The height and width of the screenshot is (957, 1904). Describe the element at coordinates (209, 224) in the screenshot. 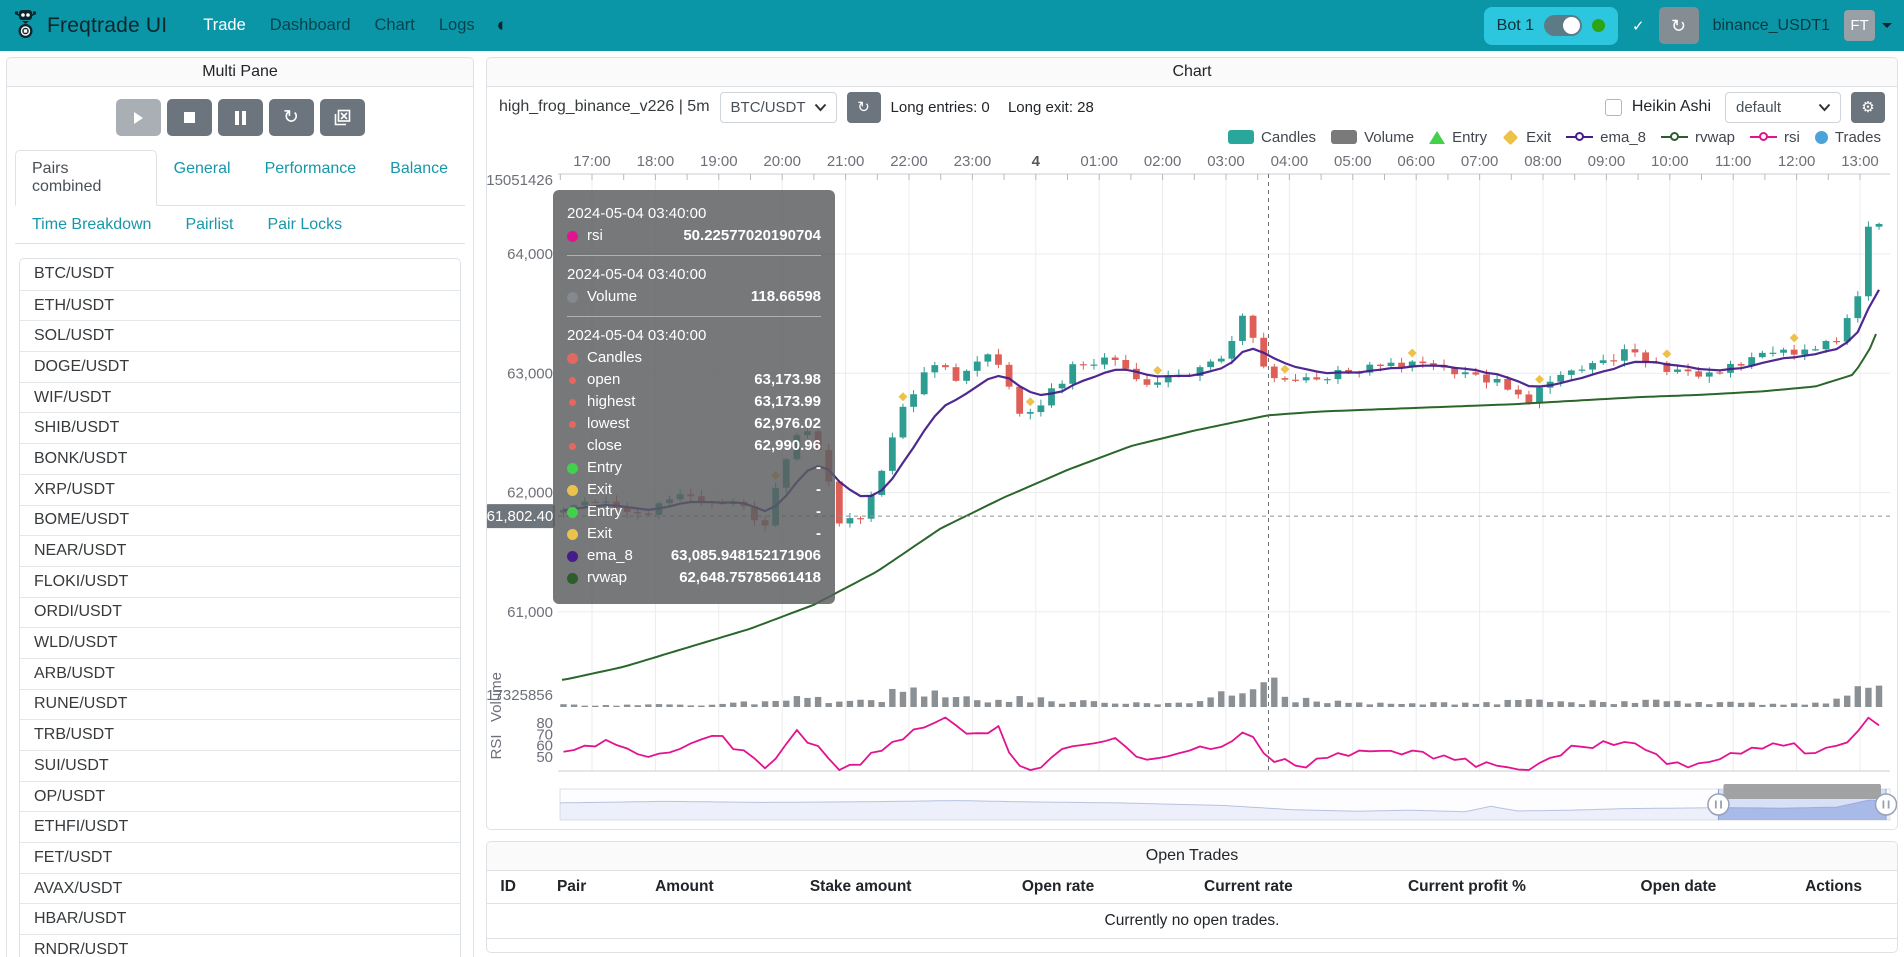

I see `tab-pairlist: Pairlist` at that location.